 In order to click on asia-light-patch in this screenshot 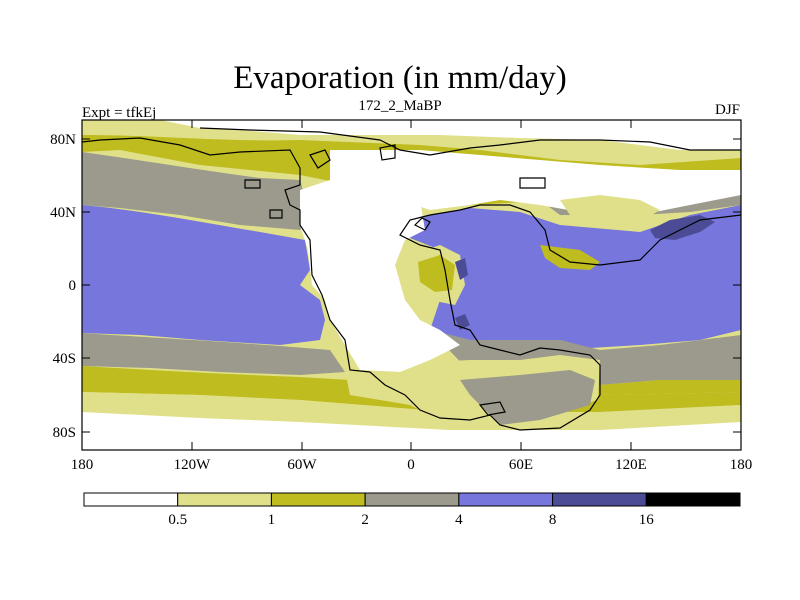, I will do `click(610, 210)`.